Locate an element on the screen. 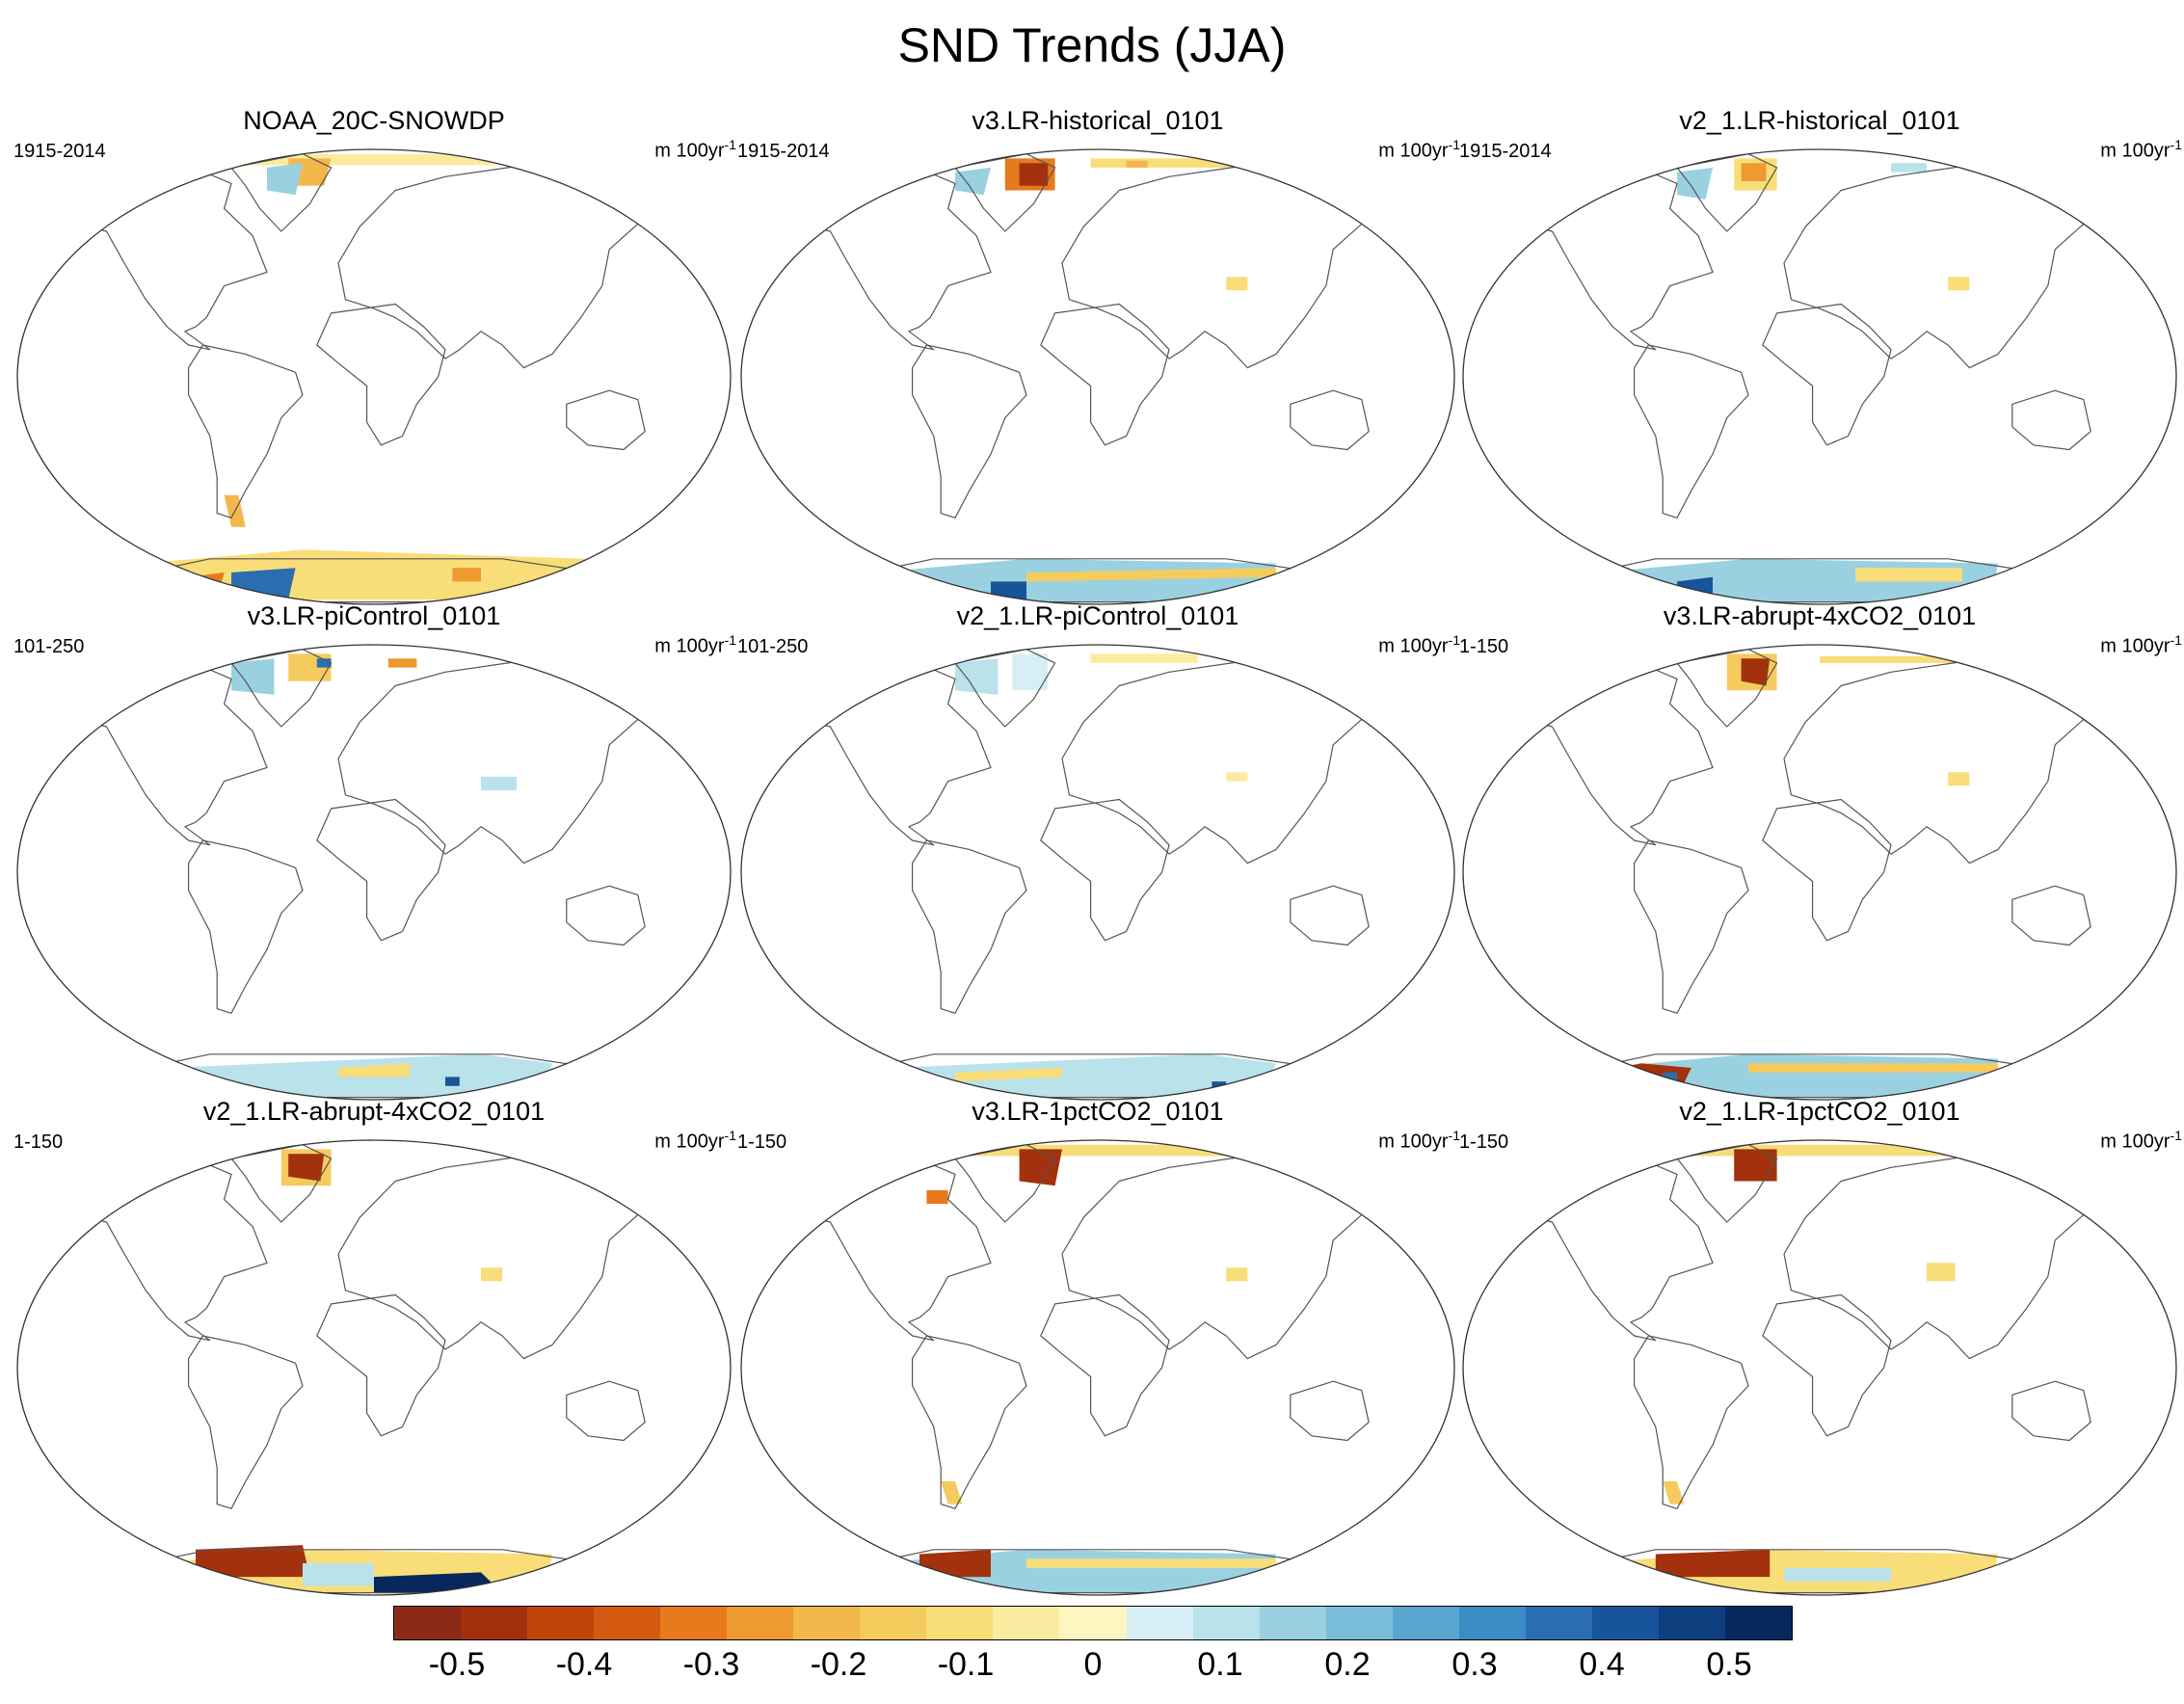 This screenshot has width=2184, height=1704. map-panel: v3.LR-1pctCO2_0101 1-150 m 100yr-1 is located at coordinates (1098, 1348).